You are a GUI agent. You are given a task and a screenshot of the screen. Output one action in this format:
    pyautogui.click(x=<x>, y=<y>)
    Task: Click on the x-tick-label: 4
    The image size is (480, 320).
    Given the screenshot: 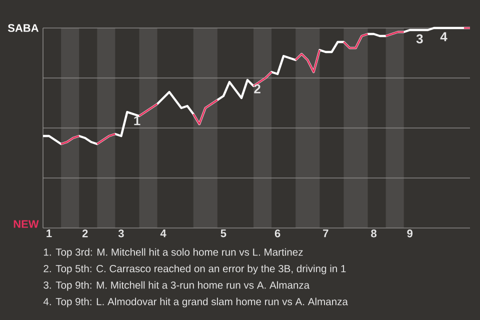 What is the action you would take?
    pyautogui.click(x=163, y=234)
    